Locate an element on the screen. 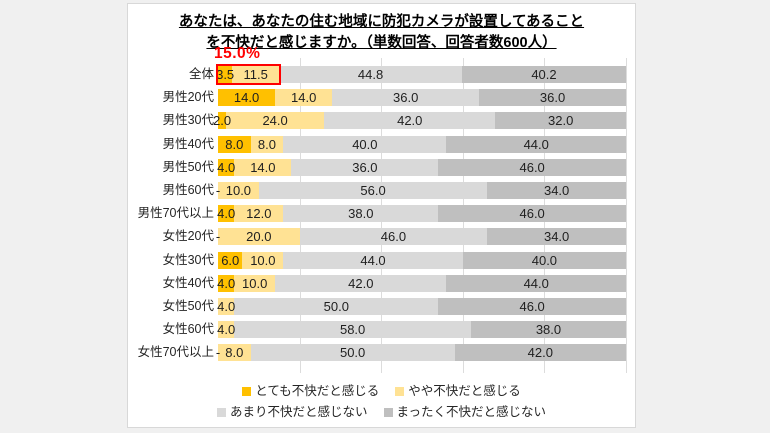 The width and height of the screenshot is (770, 433). chart-title-line2: を不快だと感じますか。（単数回答、回答者数600人） is located at coordinates (381, 42).